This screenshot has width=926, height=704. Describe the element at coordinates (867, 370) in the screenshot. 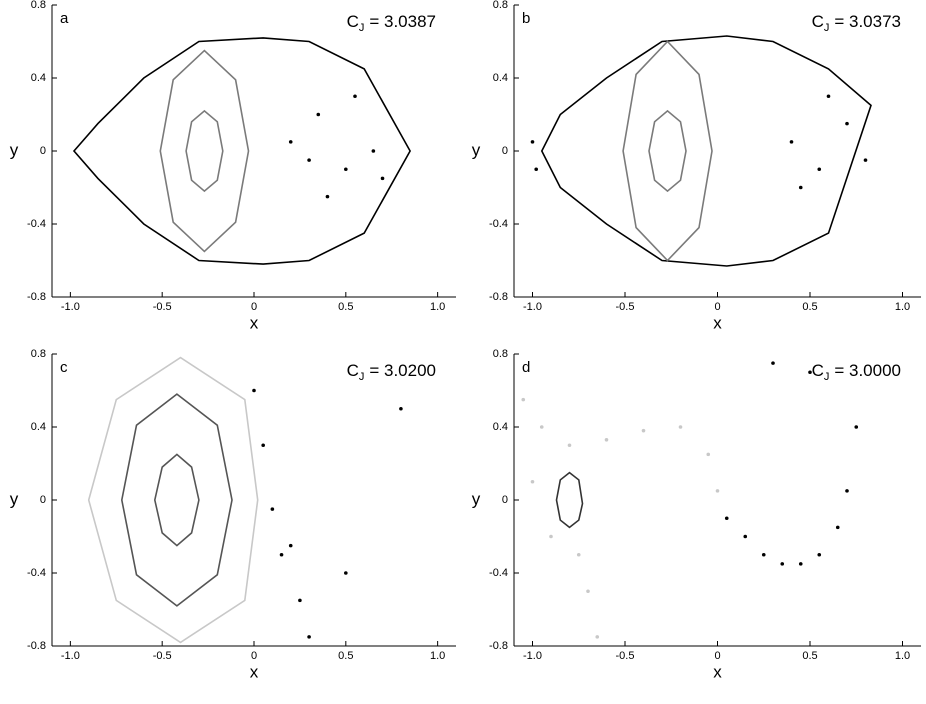

I see `annotation-text: = 3.0000` at that location.